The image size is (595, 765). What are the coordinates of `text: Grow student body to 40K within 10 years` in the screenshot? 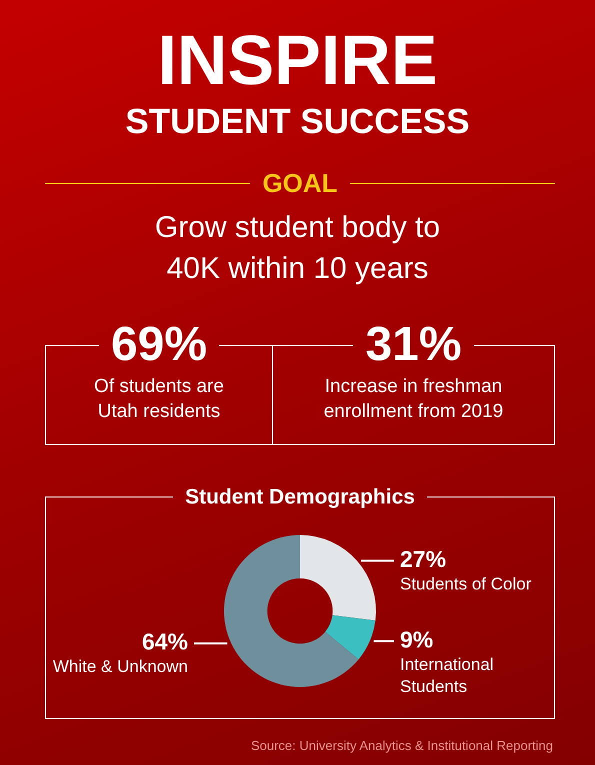 It's located at (298, 248).